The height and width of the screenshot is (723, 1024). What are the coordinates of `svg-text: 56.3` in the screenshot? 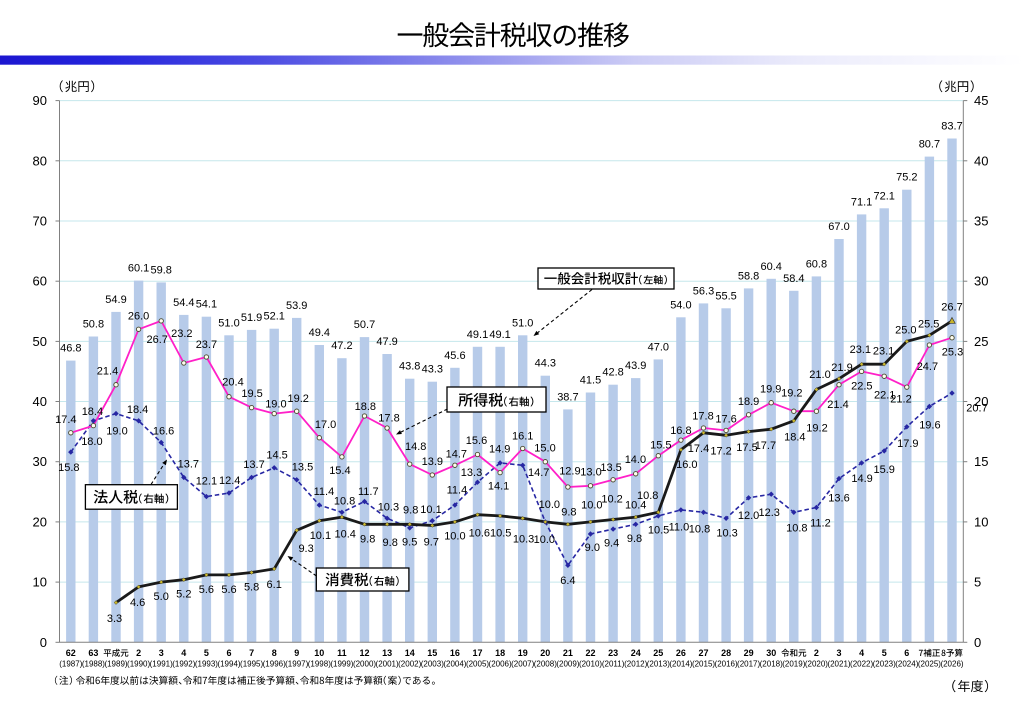 It's located at (703, 291).